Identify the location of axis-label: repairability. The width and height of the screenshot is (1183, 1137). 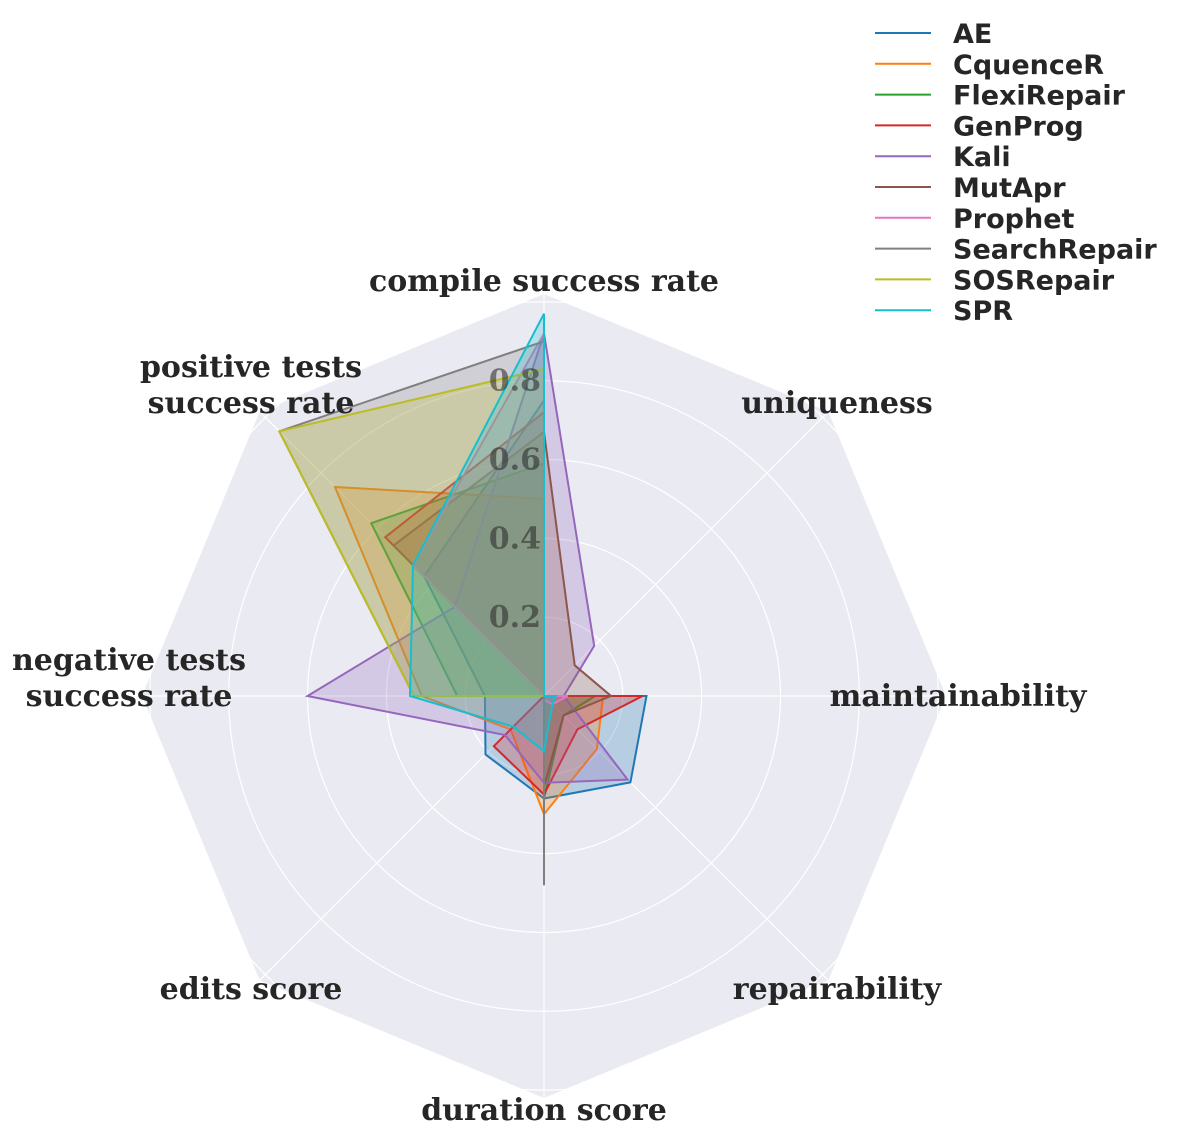
(838, 989).